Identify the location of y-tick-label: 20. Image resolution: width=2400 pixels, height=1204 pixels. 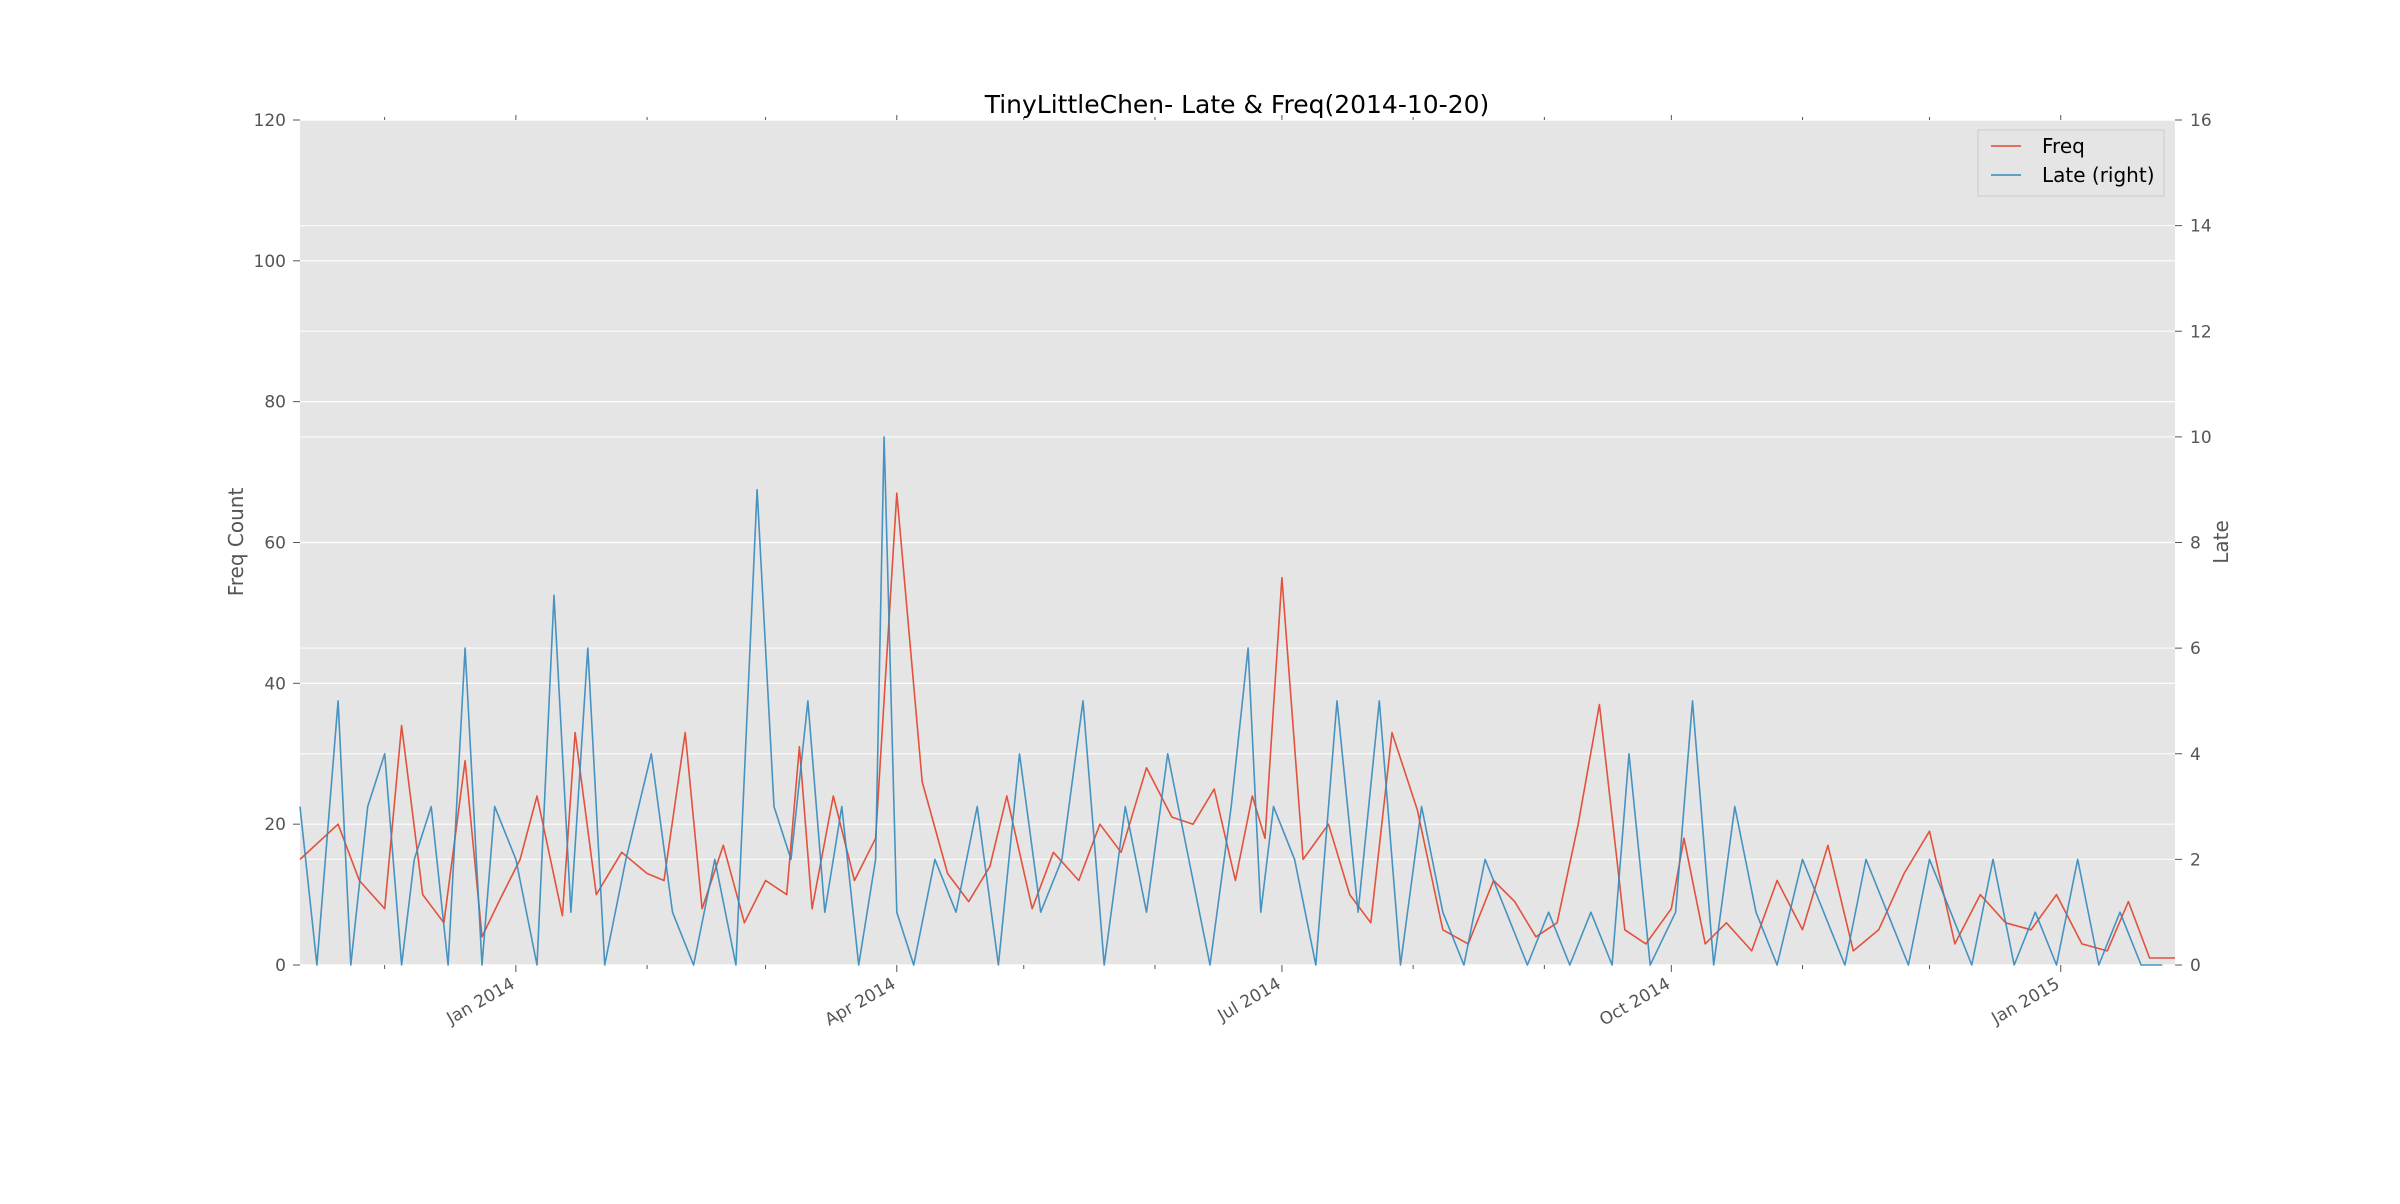
(275, 825).